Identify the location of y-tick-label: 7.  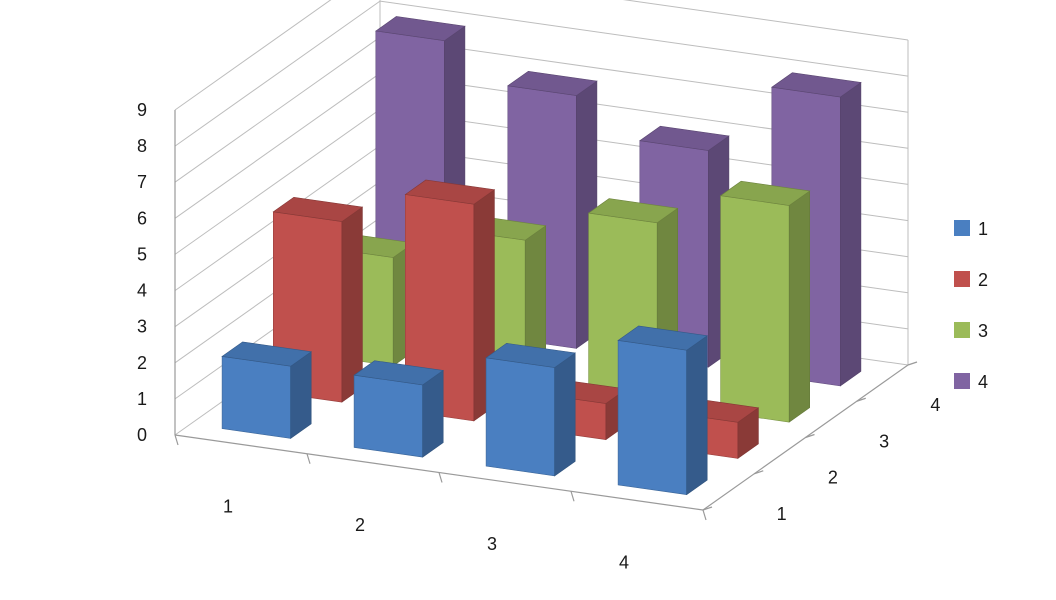
(142, 182).